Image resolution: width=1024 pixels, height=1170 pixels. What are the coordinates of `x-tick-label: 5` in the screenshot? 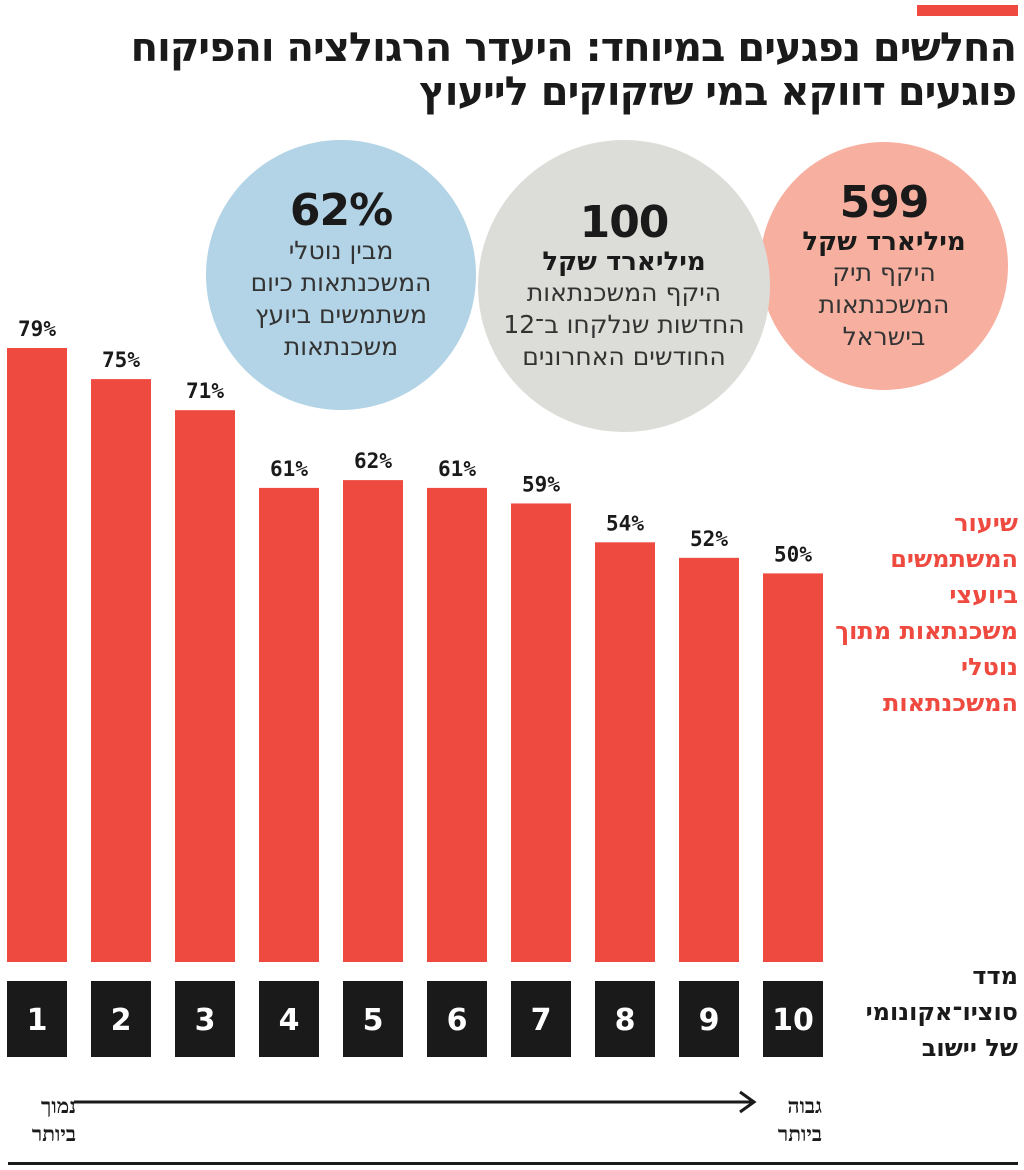 It's located at (373, 1020).